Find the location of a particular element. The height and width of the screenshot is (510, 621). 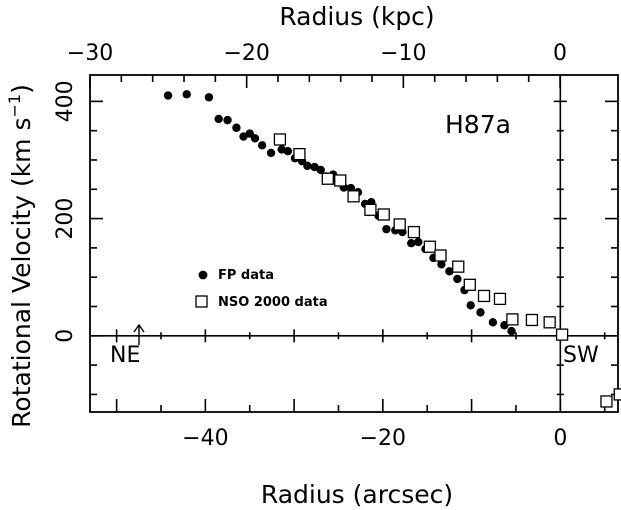

y-tick-label: 0 is located at coordinates (65, 336).